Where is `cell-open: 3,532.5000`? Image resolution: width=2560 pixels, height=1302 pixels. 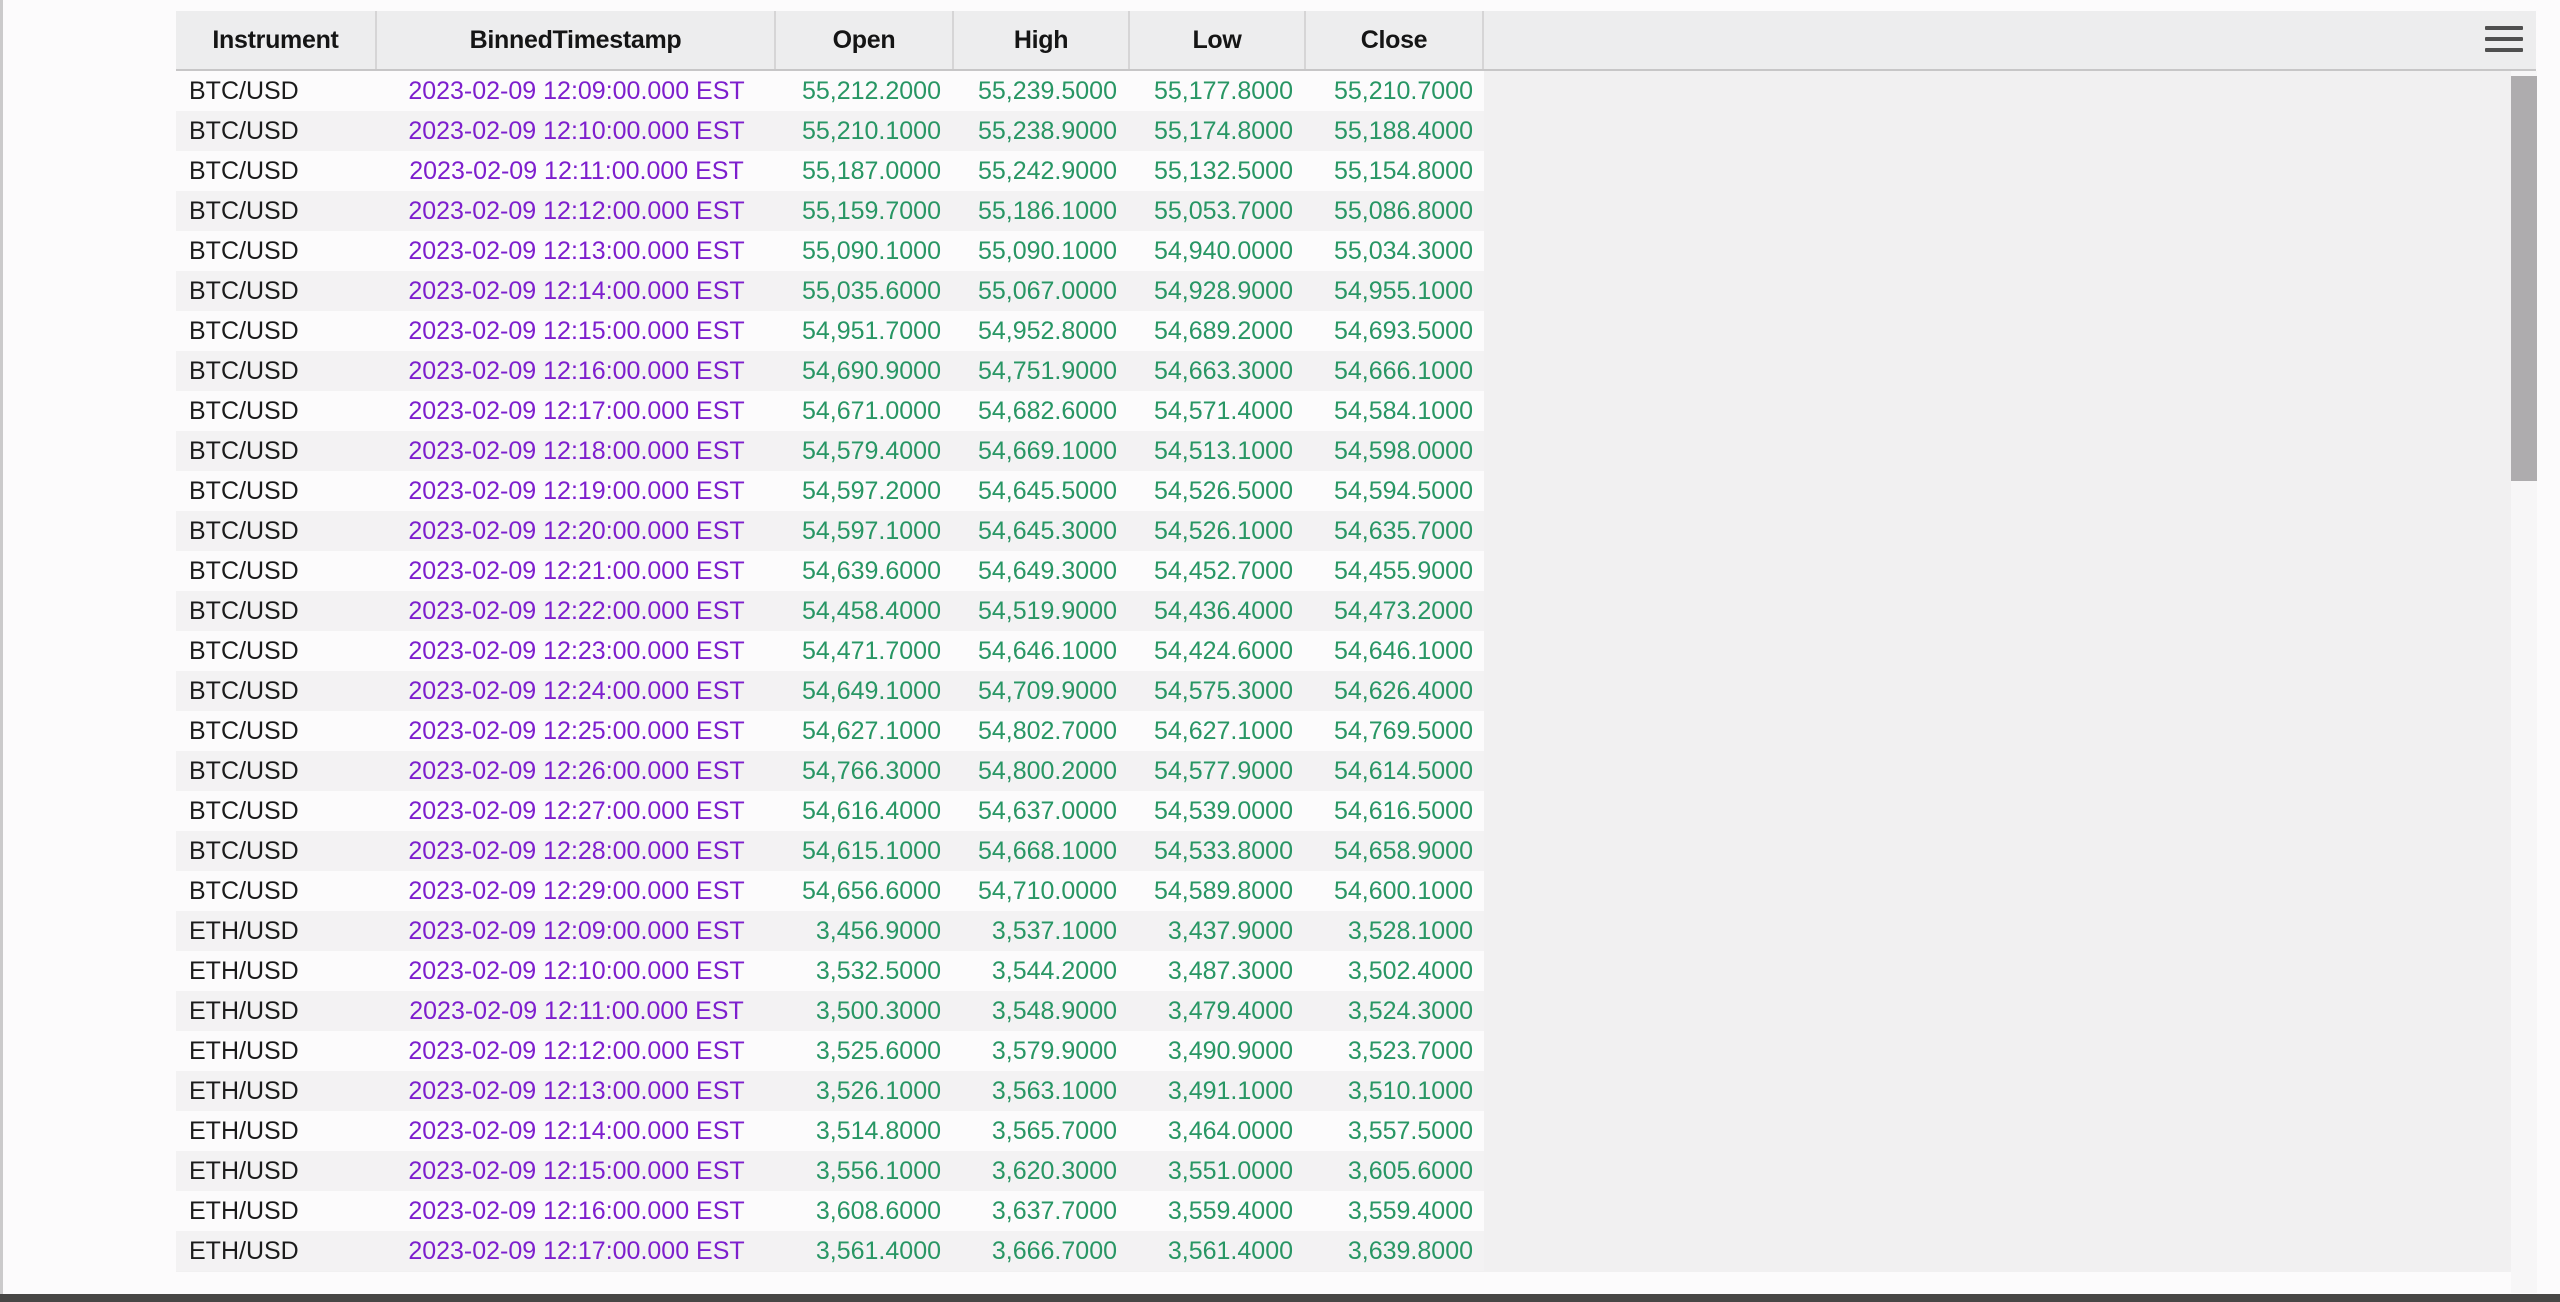
cell-open: 3,532.5000 is located at coordinates (878, 971).